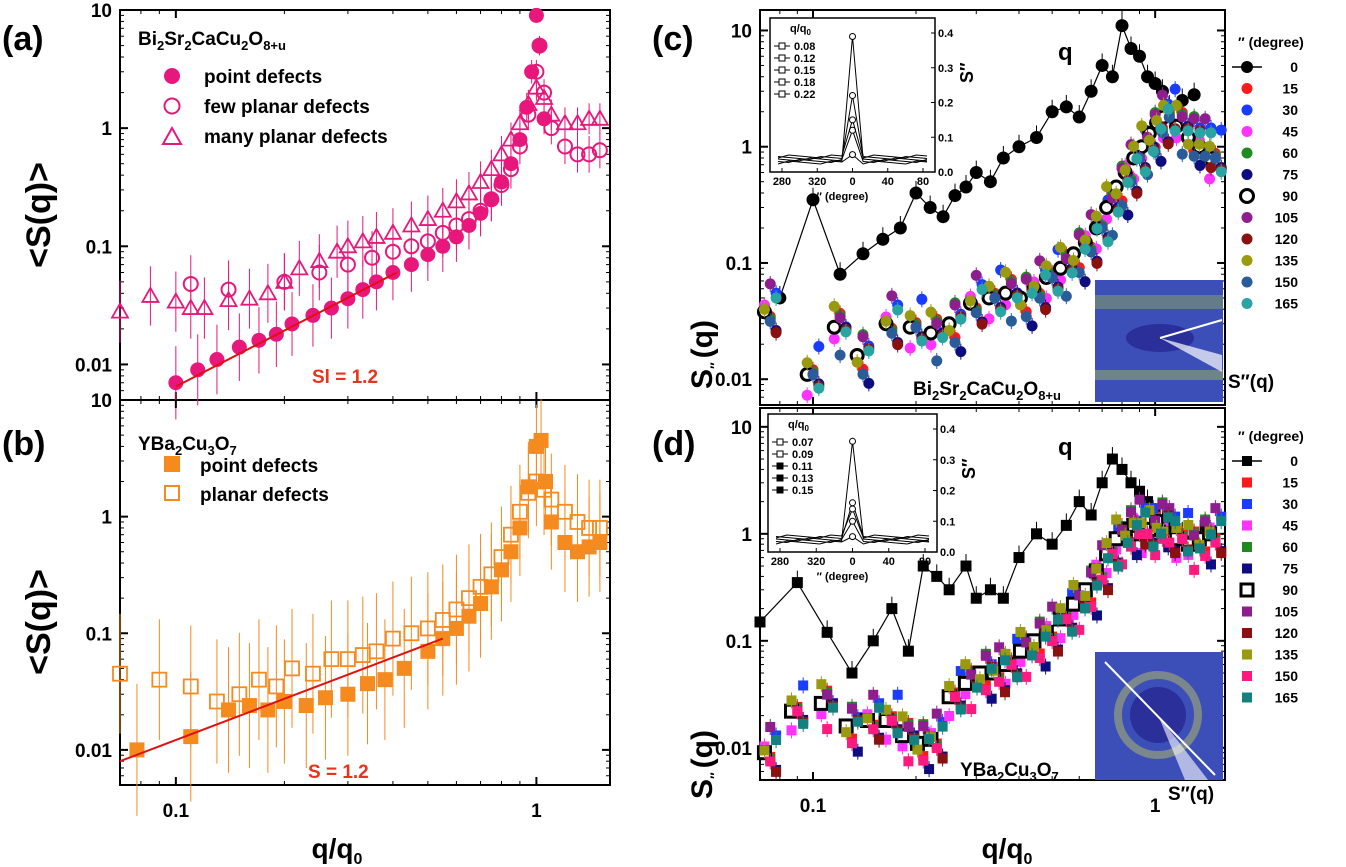  I want to click on inset-y-tick-label: 0.4, so click(948, 430).